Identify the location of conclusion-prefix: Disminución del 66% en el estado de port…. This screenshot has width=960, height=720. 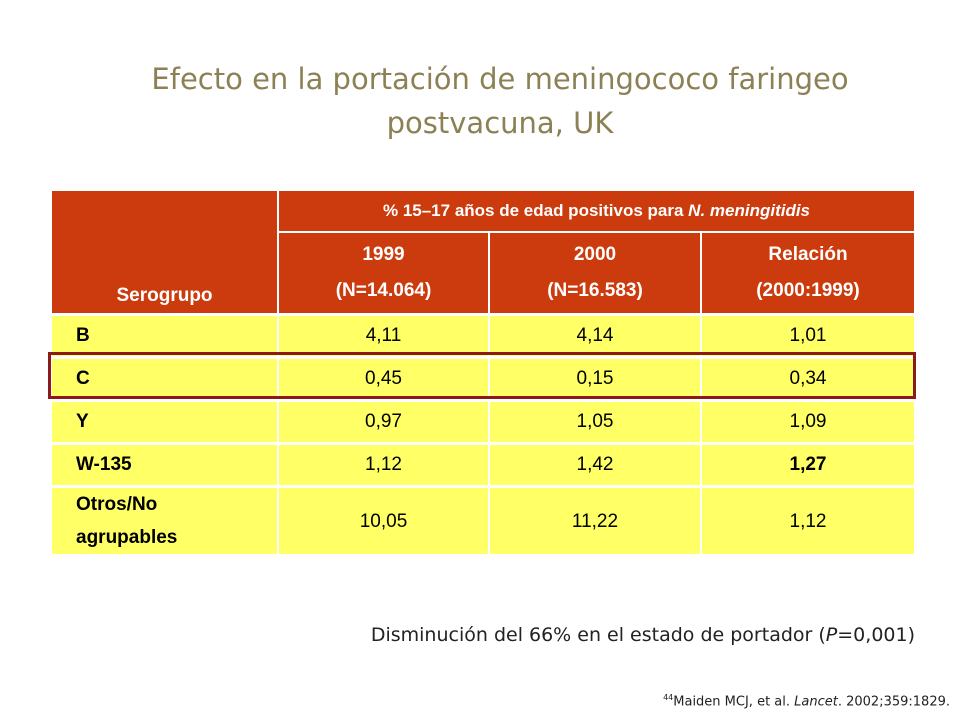
(598, 635).